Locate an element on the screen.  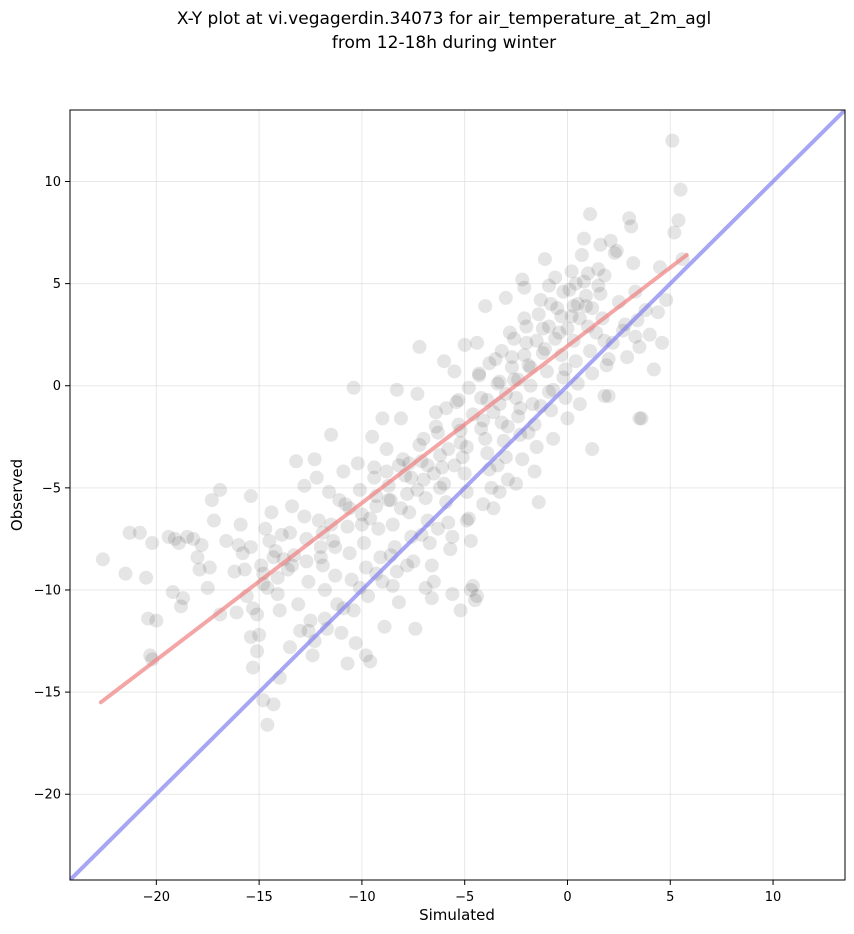
y-tick-label-3: −5 is located at coordinates (51, 488).